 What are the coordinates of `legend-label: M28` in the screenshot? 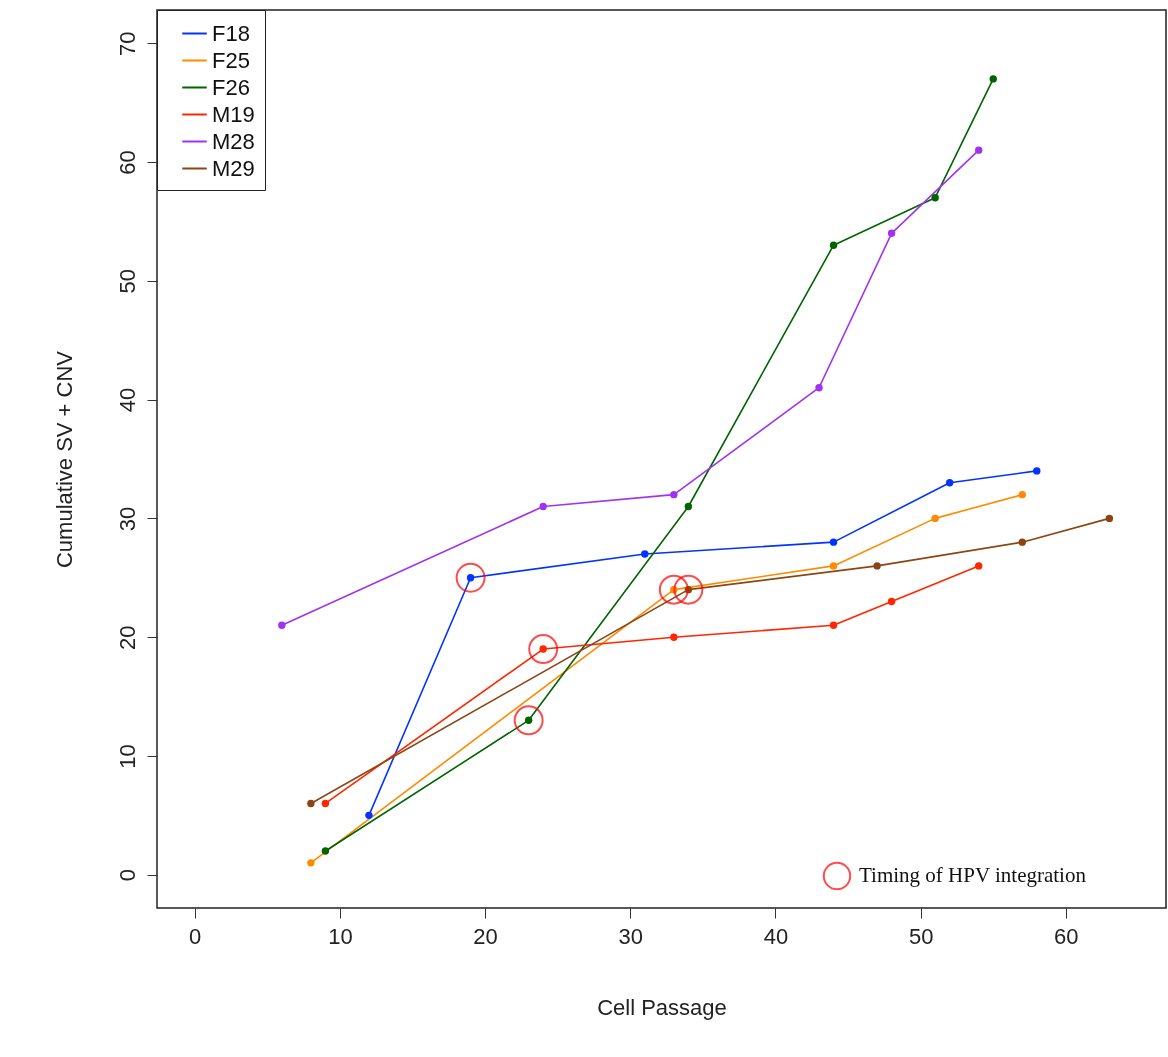 It's located at (233, 141).